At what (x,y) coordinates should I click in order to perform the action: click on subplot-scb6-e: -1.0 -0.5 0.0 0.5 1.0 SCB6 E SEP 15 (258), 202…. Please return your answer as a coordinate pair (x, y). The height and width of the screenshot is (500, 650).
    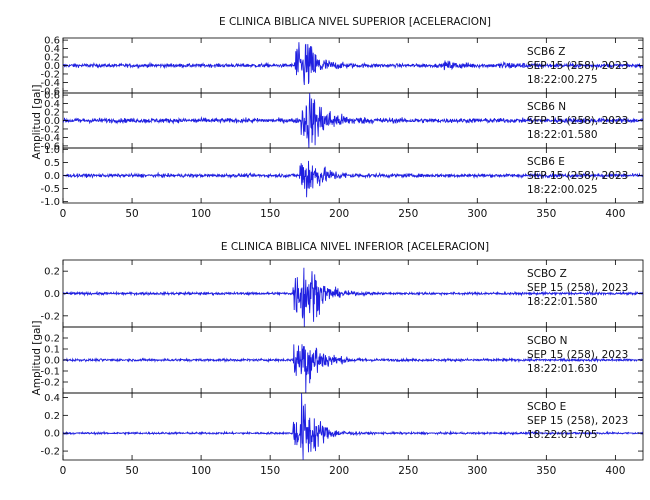
    Looking at the image, I should click on (342, 176).